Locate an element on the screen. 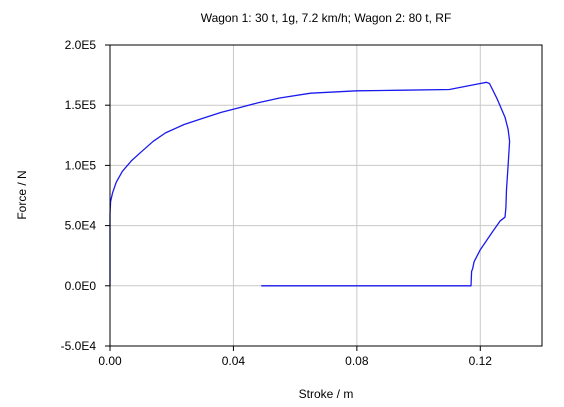 Image resolution: width=564 pixels, height=407 pixels. y-tick-label: 1.0E5 is located at coordinates (81, 165).